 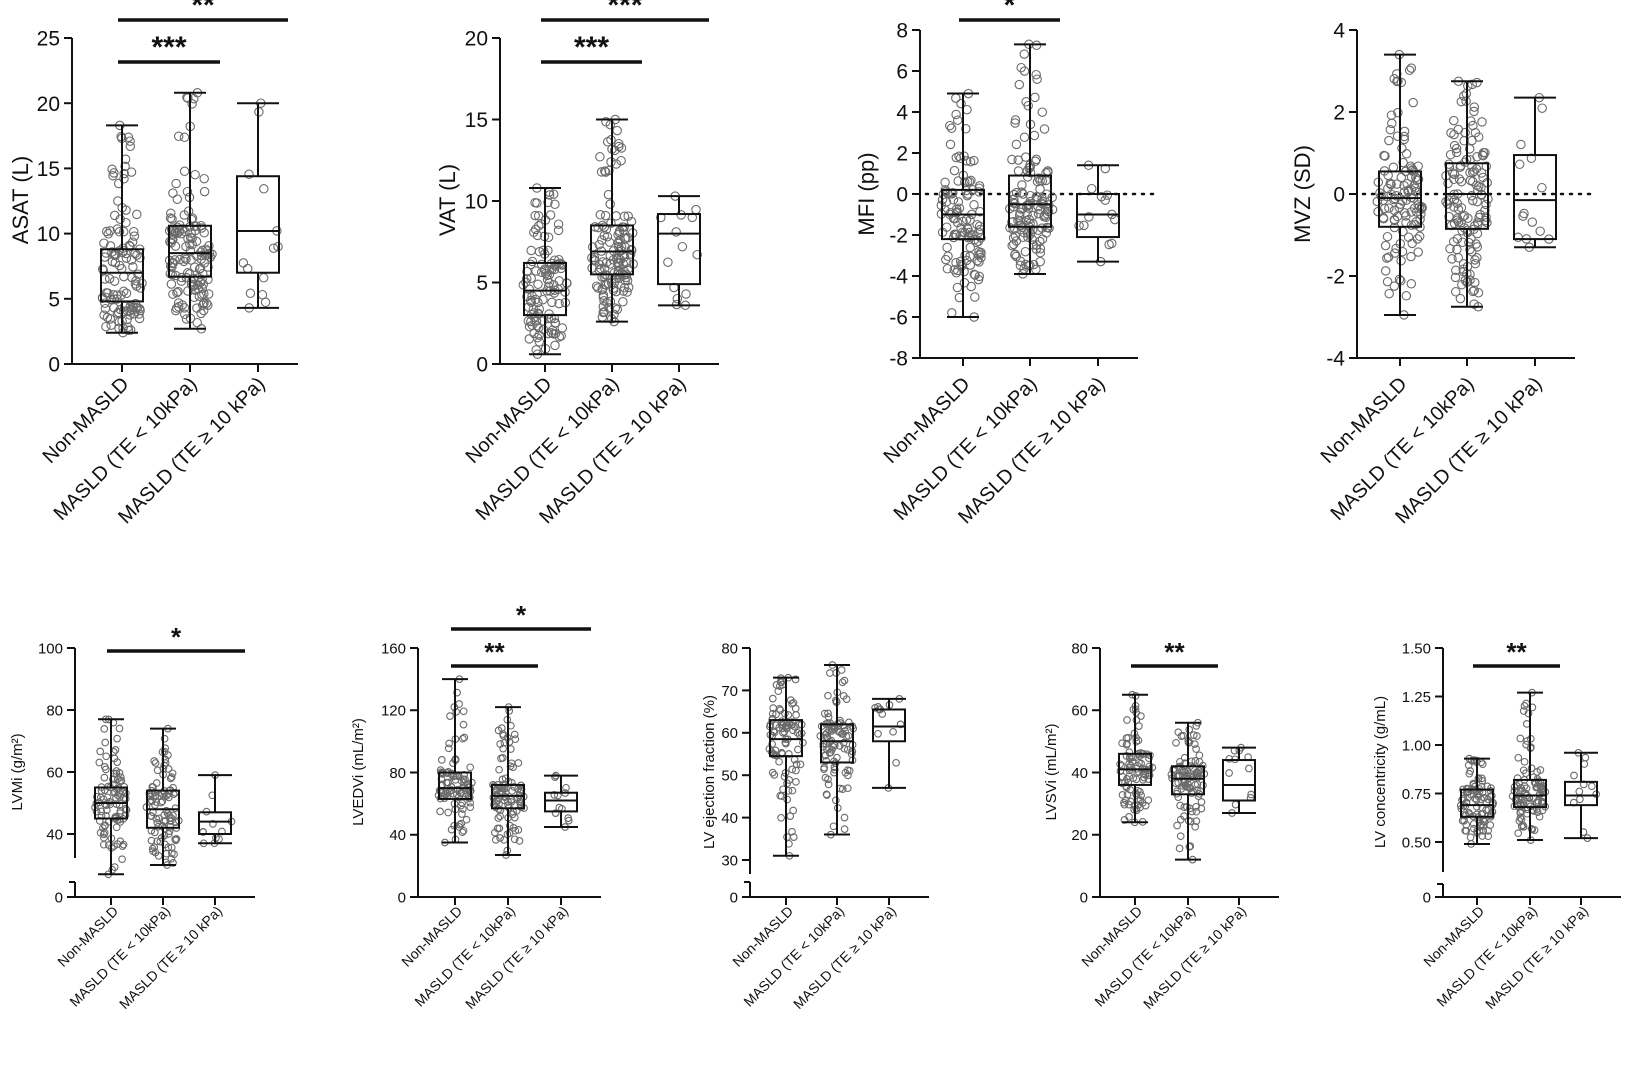 What do you see at coordinates (54, 834) in the screenshot?
I see `y-tick-label: 40` at bounding box center [54, 834].